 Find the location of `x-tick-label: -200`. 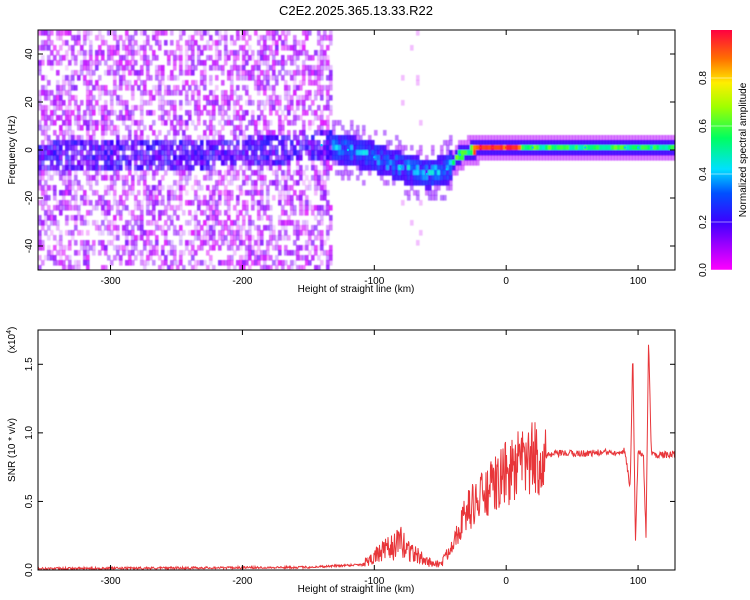

x-tick-label: -200 is located at coordinates (242, 581).